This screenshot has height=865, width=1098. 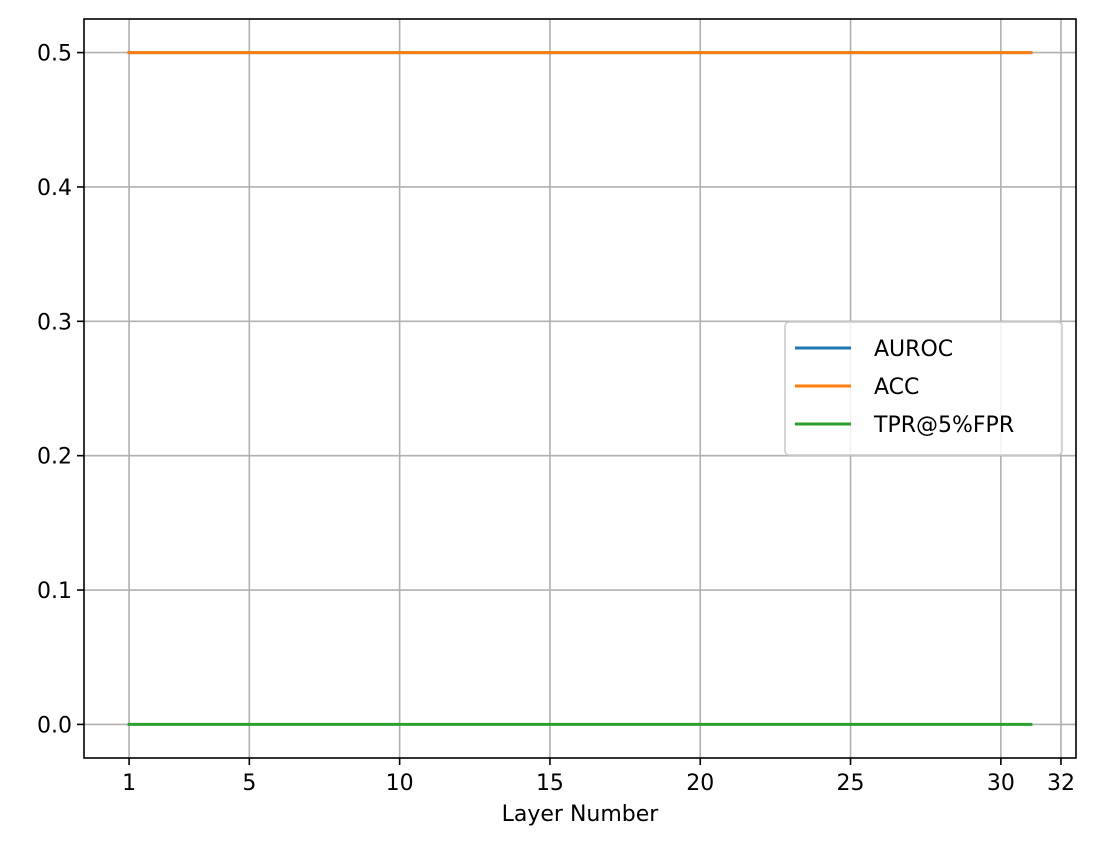 What do you see at coordinates (598, 777) in the screenshot?
I see `x-axis-ticks: 1 5 10 15 20 25 30 32` at bounding box center [598, 777].